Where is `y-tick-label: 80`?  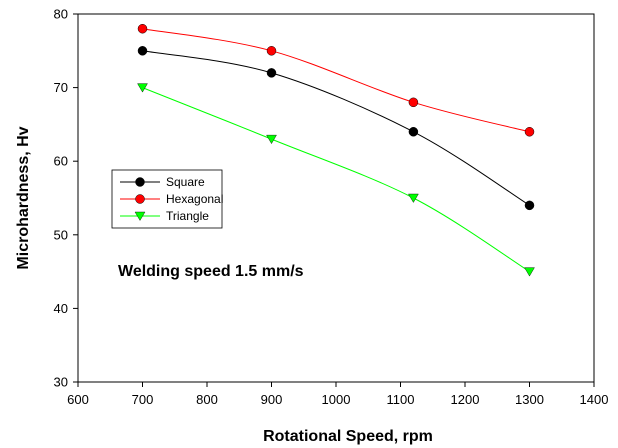 y-tick-label: 80 is located at coordinates (61, 14).